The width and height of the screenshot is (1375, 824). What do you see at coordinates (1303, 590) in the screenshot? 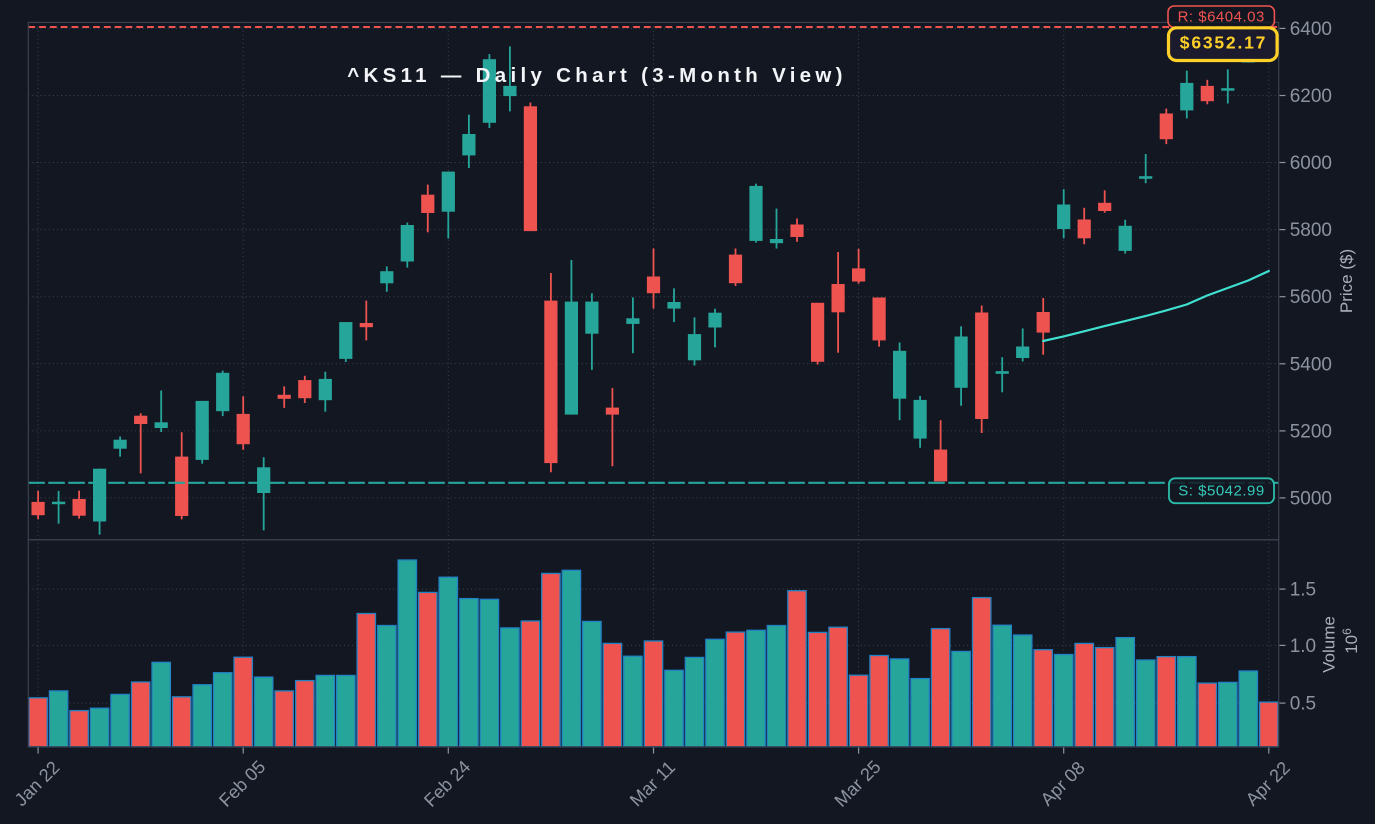
I see `svg-text: 1.5` at bounding box center [1303, 590].